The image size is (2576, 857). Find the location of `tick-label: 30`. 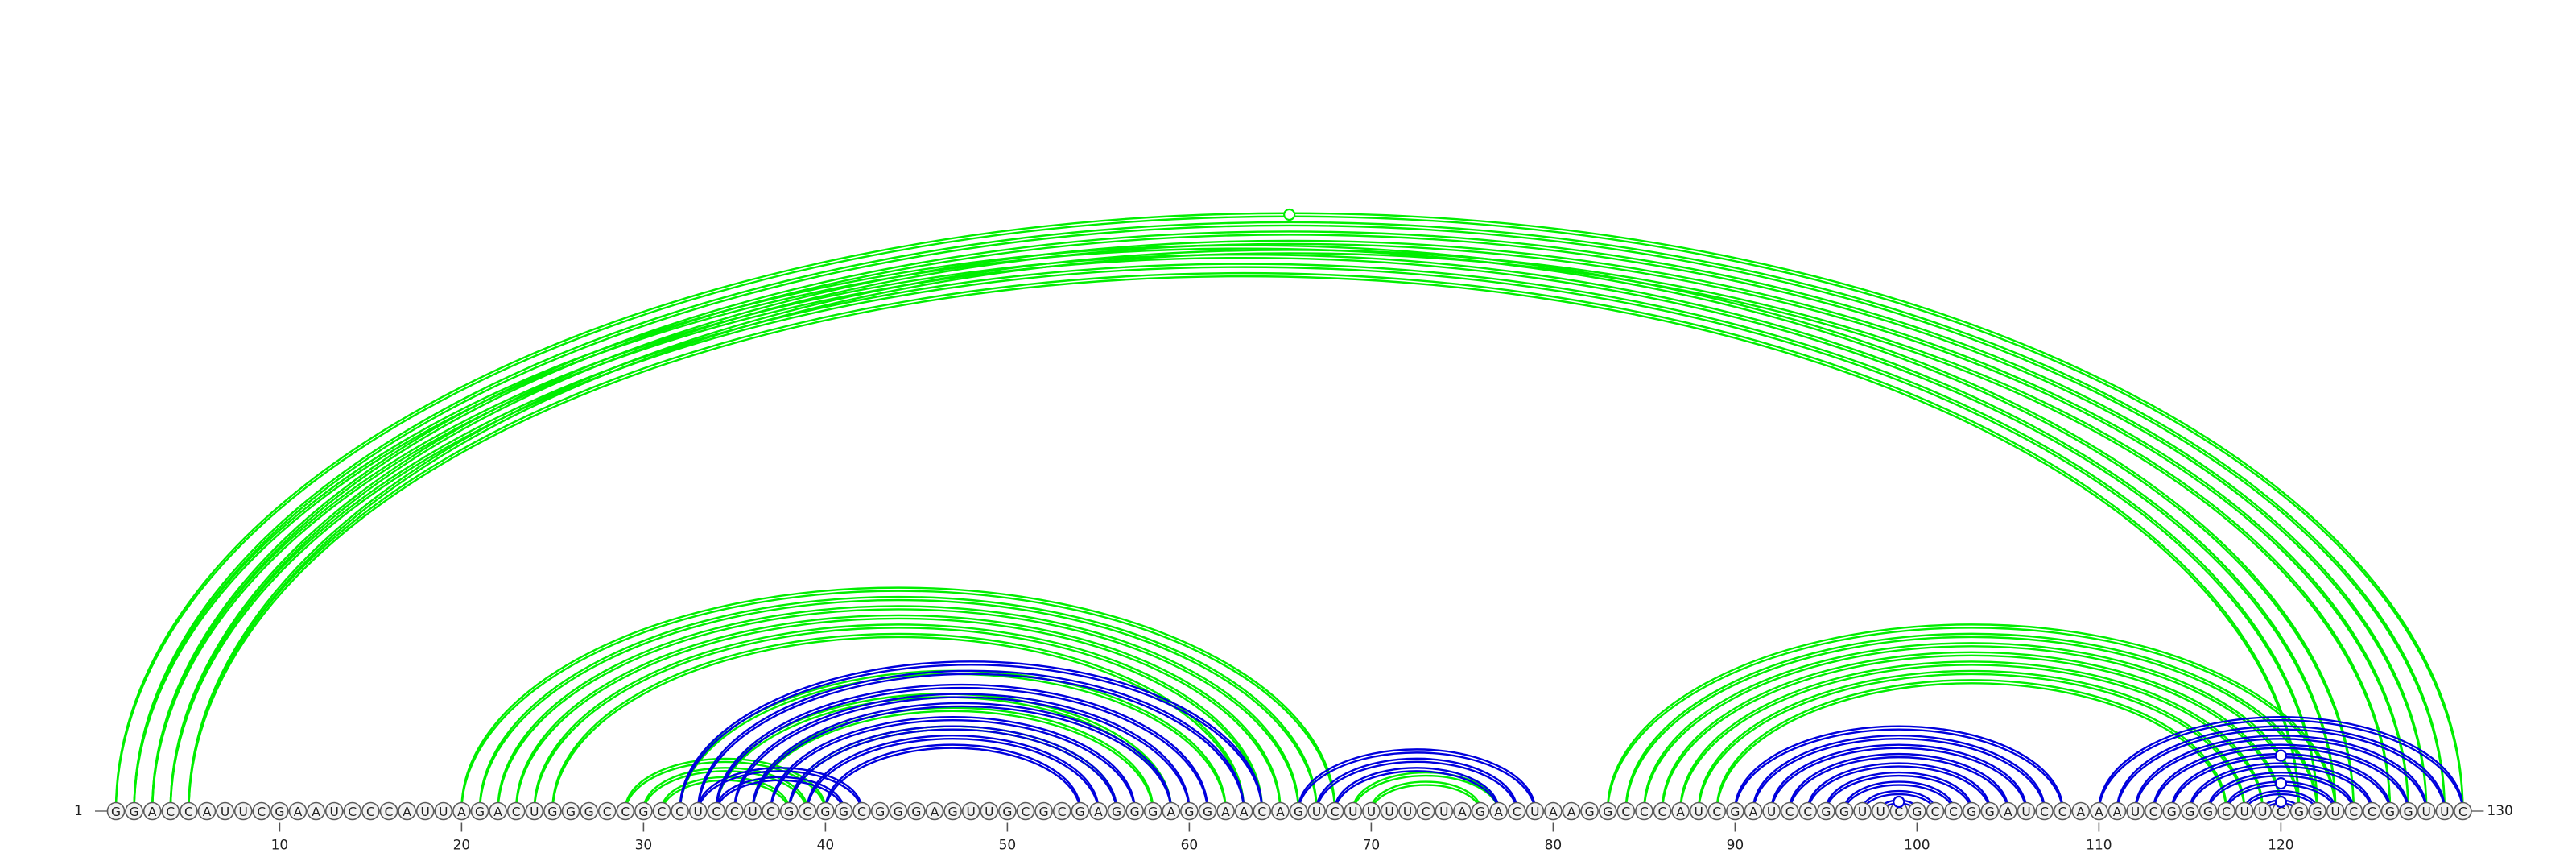

tick-label: 30 is located at coordinates (644, 846).